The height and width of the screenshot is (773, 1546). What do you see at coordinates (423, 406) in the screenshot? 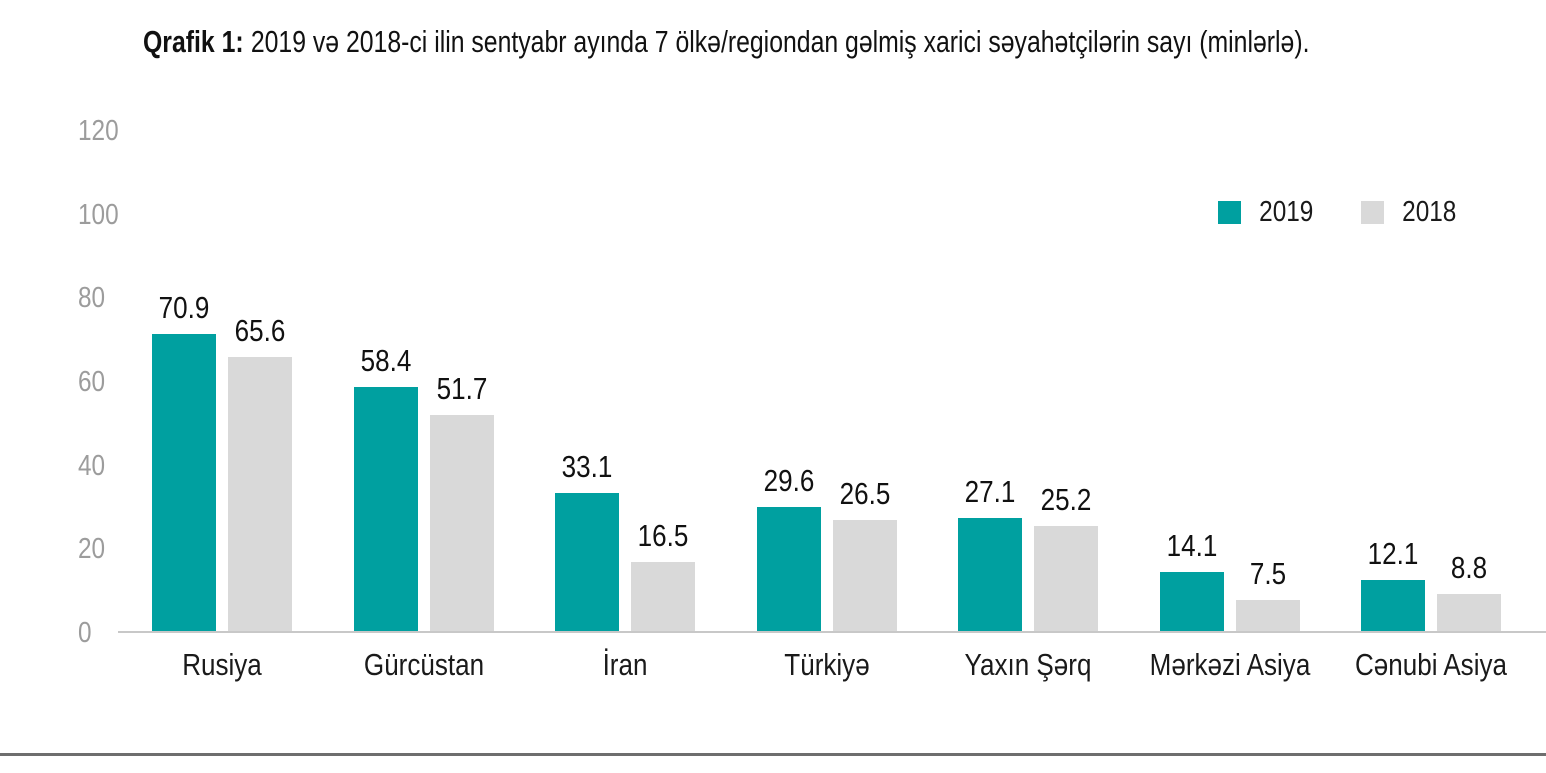
I see `bar-group-g-rc-stan: 58.4 51.7 Gürcüstan` at bounding box center [423, 406].